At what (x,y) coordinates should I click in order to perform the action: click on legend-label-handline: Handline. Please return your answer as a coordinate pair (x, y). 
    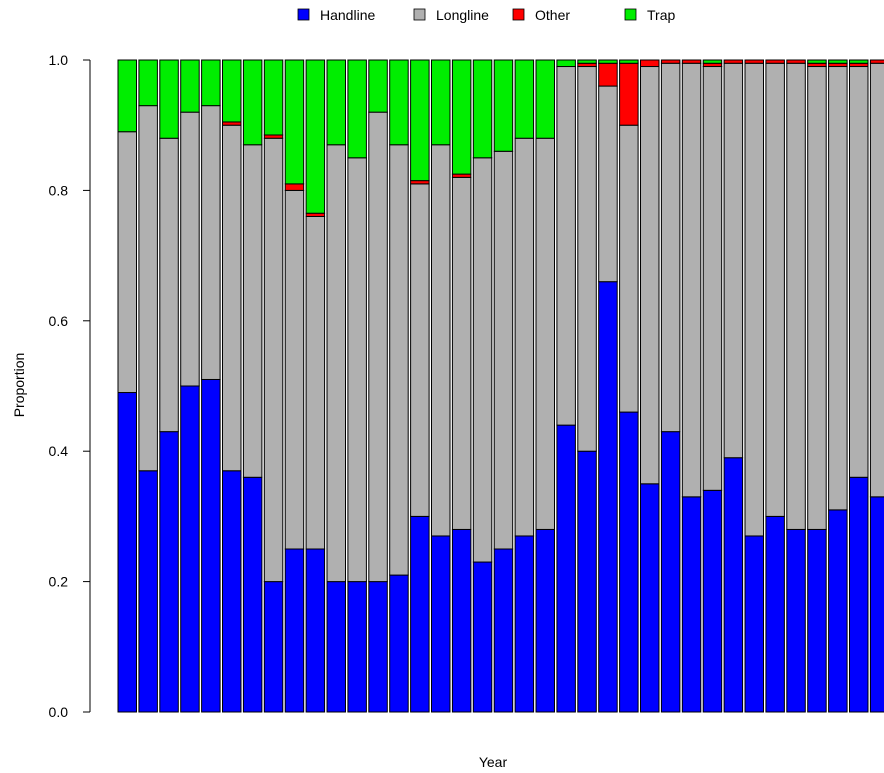
    Looking at the image, I should click on (347, 15).